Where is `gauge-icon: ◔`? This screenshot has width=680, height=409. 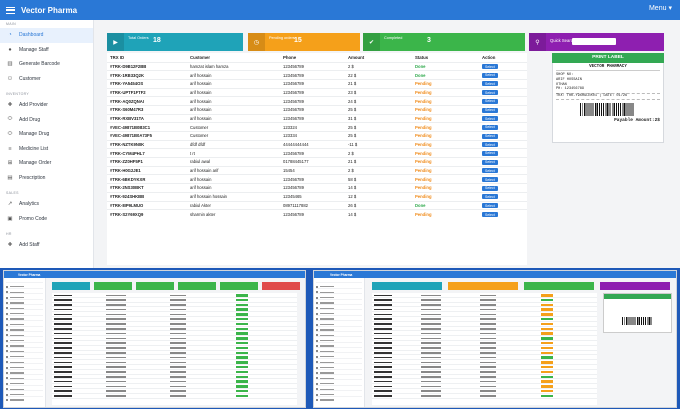
gauge-icon: ◔ is located at coordinates (10, 35).